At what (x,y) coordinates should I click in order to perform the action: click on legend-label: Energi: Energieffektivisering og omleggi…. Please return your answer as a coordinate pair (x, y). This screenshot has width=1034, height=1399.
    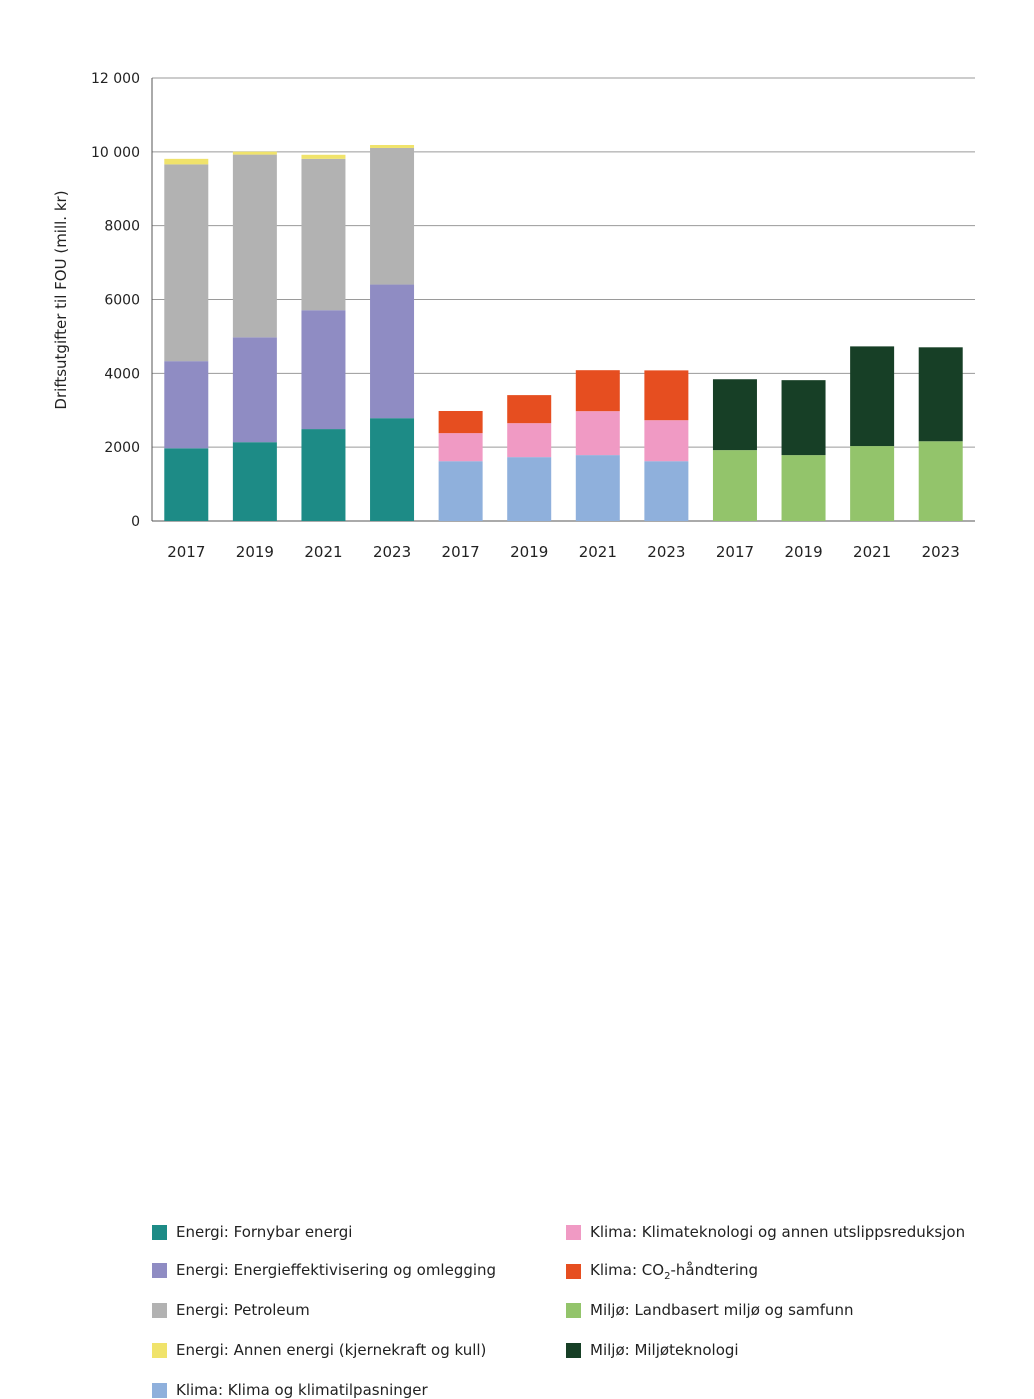
    Looking at the image, I should click on (336, 1270).